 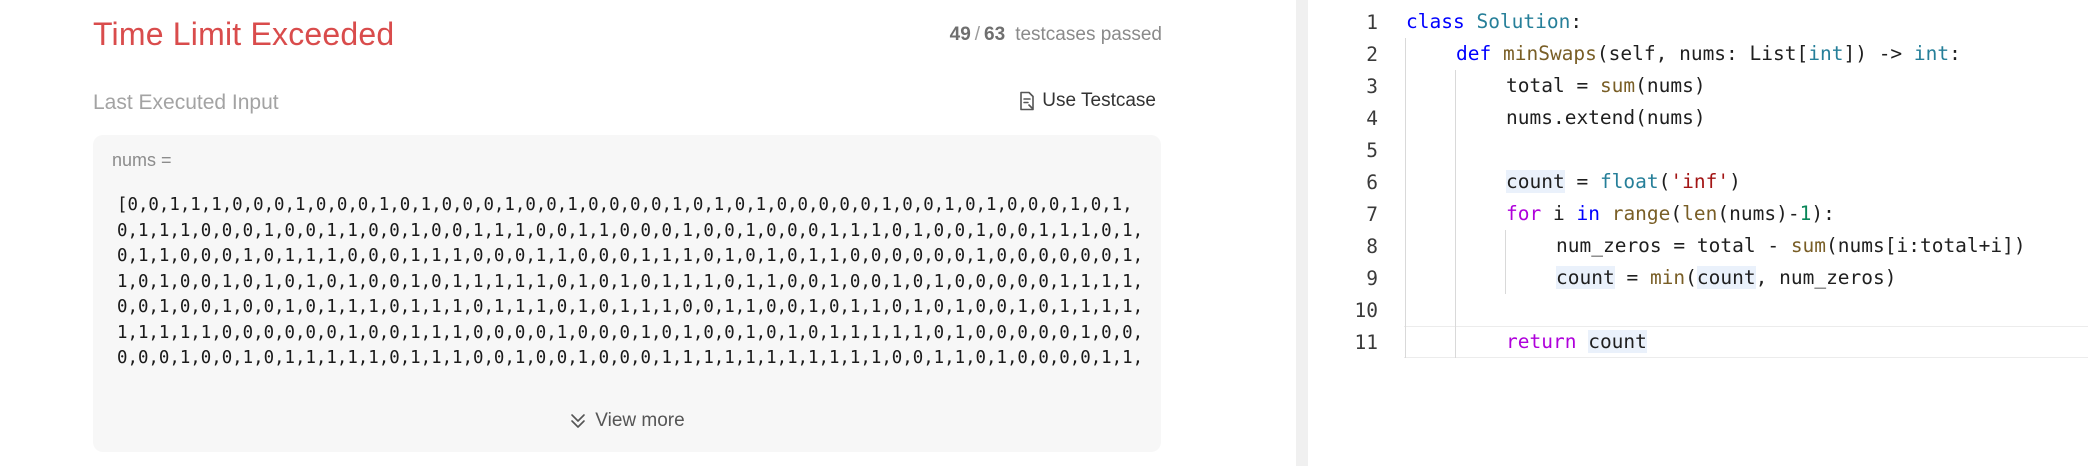 I want to click on code-text-line-4: nums.extend(nums), so click(x=1606, y=117).